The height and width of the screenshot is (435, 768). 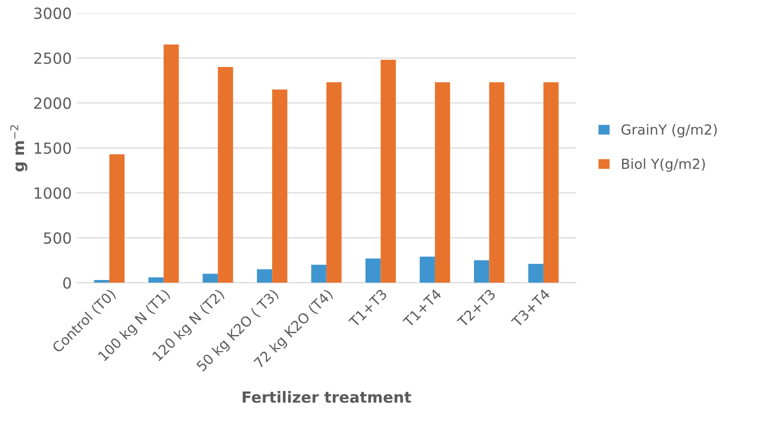 I want to click on y-tick-label: 500, so click(x=57, y=238).